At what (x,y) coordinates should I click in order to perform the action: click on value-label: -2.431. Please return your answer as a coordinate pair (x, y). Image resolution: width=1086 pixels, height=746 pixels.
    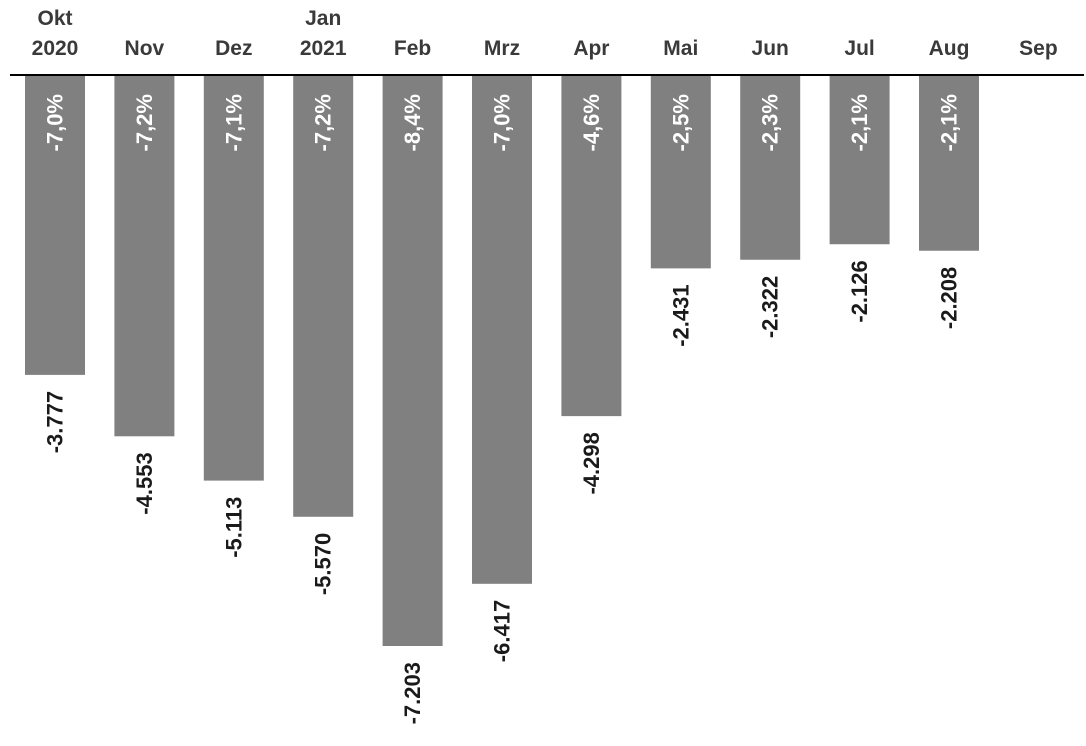
    Looking at the image, I should click on (680, 315).